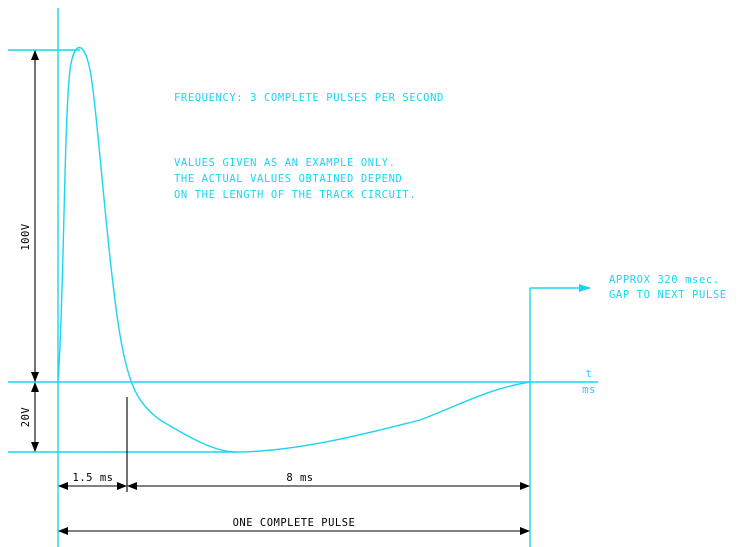  Describe the element at coordinates (295, 195) in the screenshot. I see `example-note-line-3: ON THE LENGTH OF THE TRACK CIRCUIT.` at that location.